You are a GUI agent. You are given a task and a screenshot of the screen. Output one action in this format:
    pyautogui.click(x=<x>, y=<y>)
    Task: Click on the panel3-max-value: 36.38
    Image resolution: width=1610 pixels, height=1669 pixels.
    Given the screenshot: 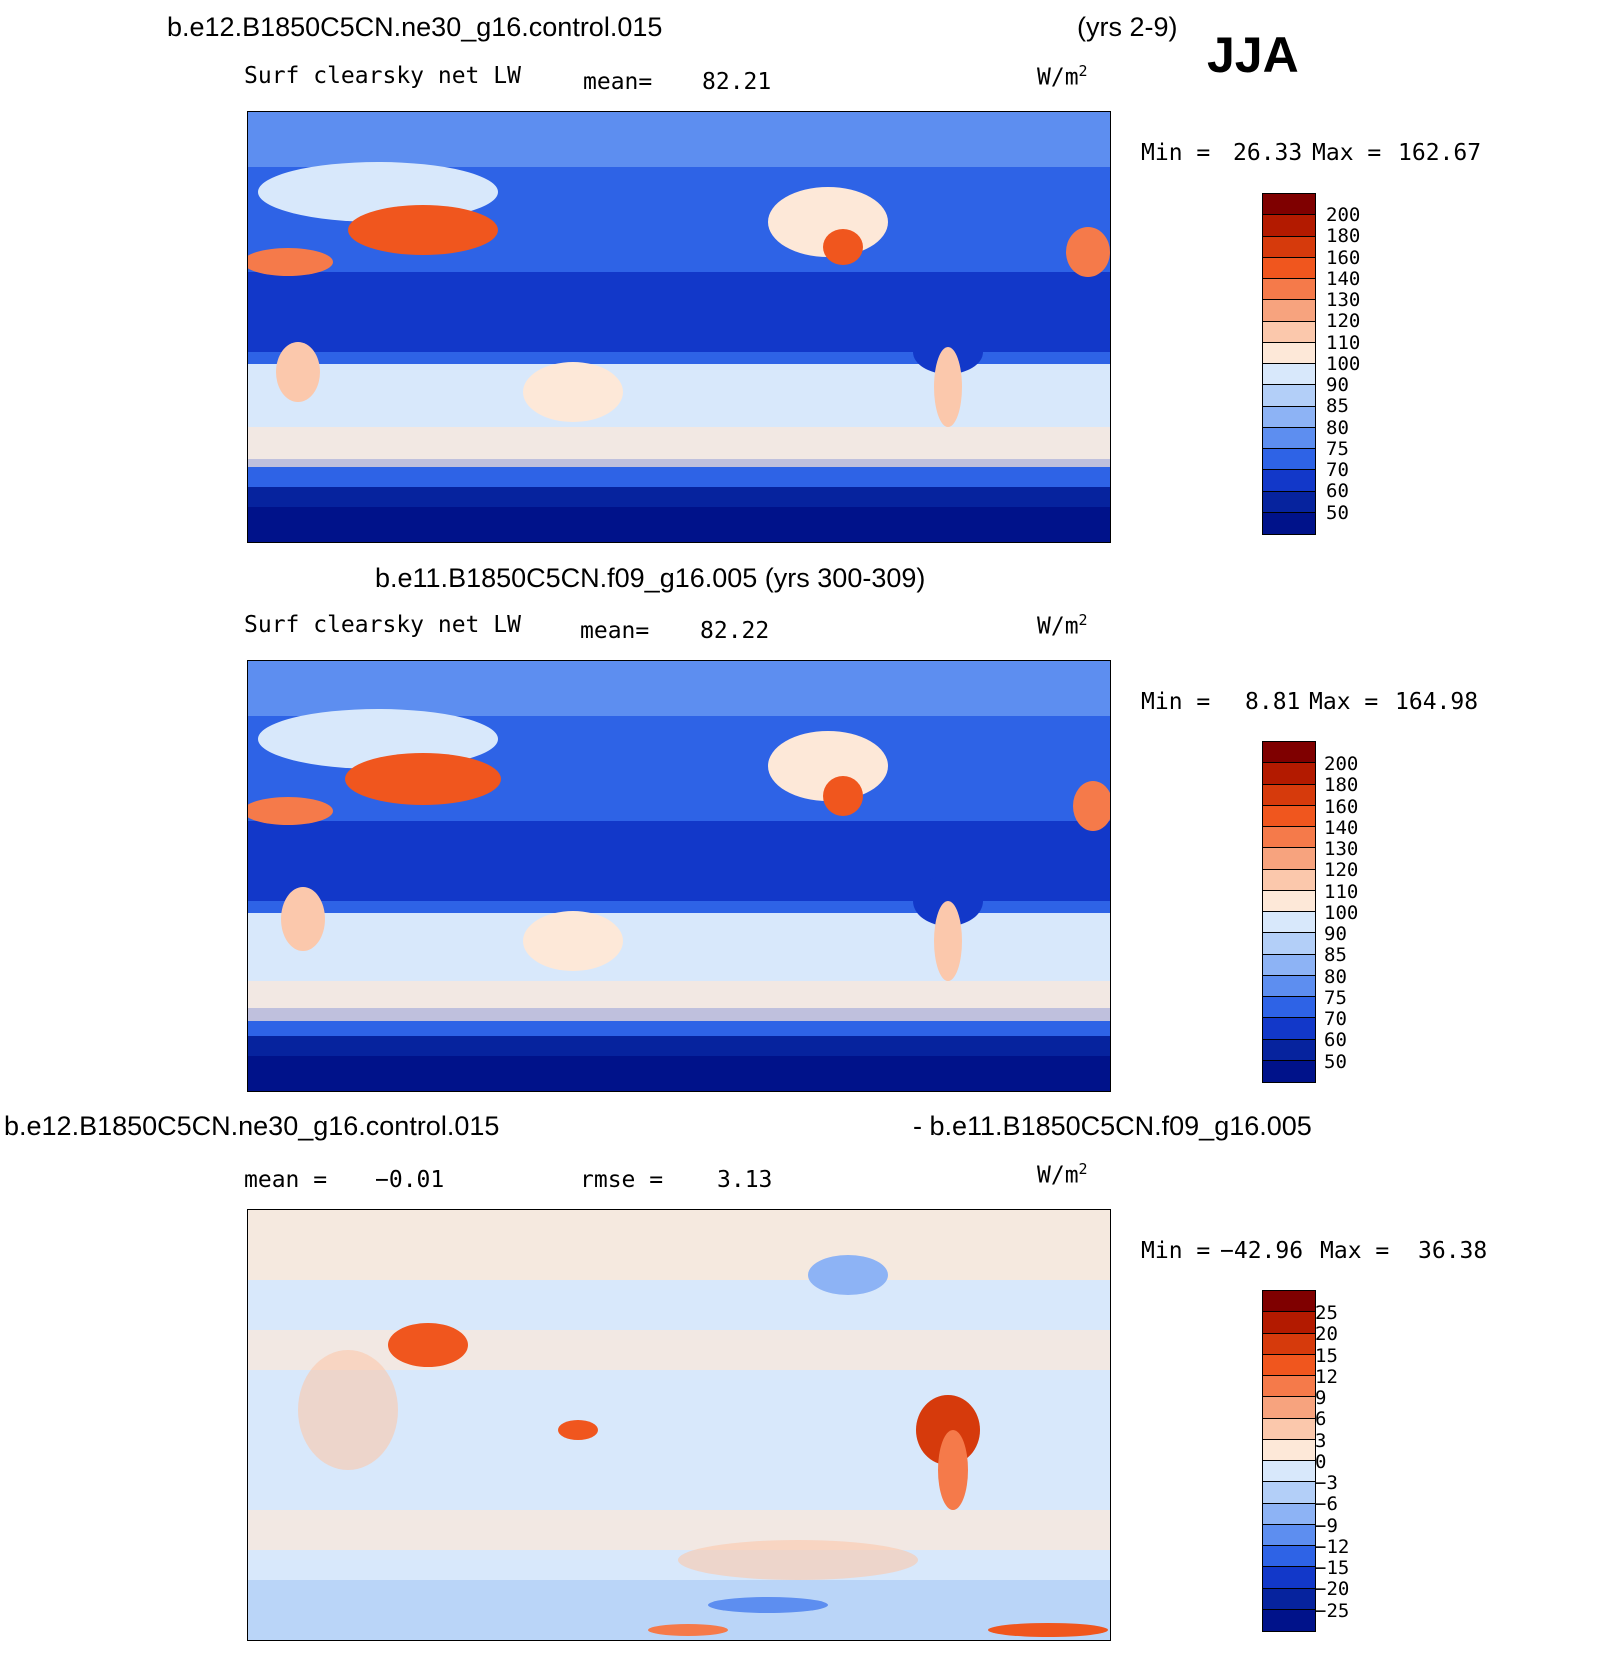 What is the action you would take?
    pyautogui.click(x=1453, y=1251)
    